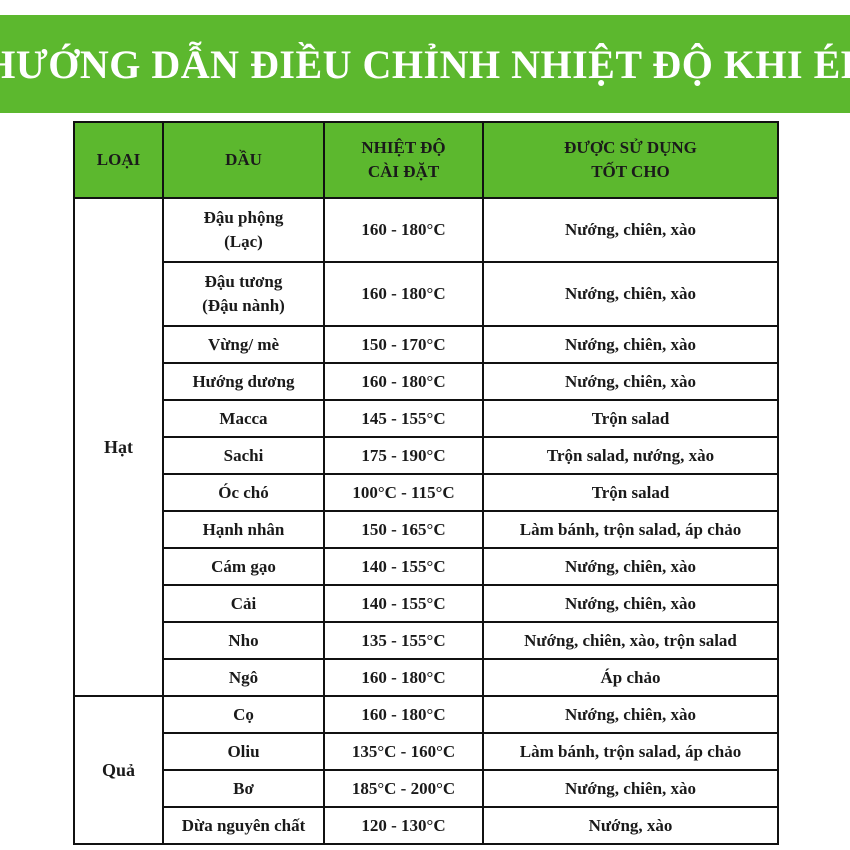 The height and width of the screenshot is (850, 850). Describe the element at coordinates (118, 160) in the screenshot. I see `header-type: LOẠI` at that location.